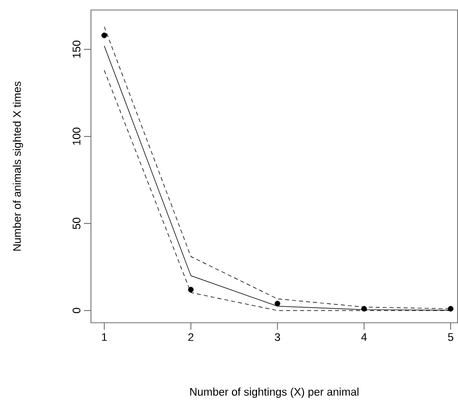  I want to click on y-tick-label: 150, so click(76, 49).